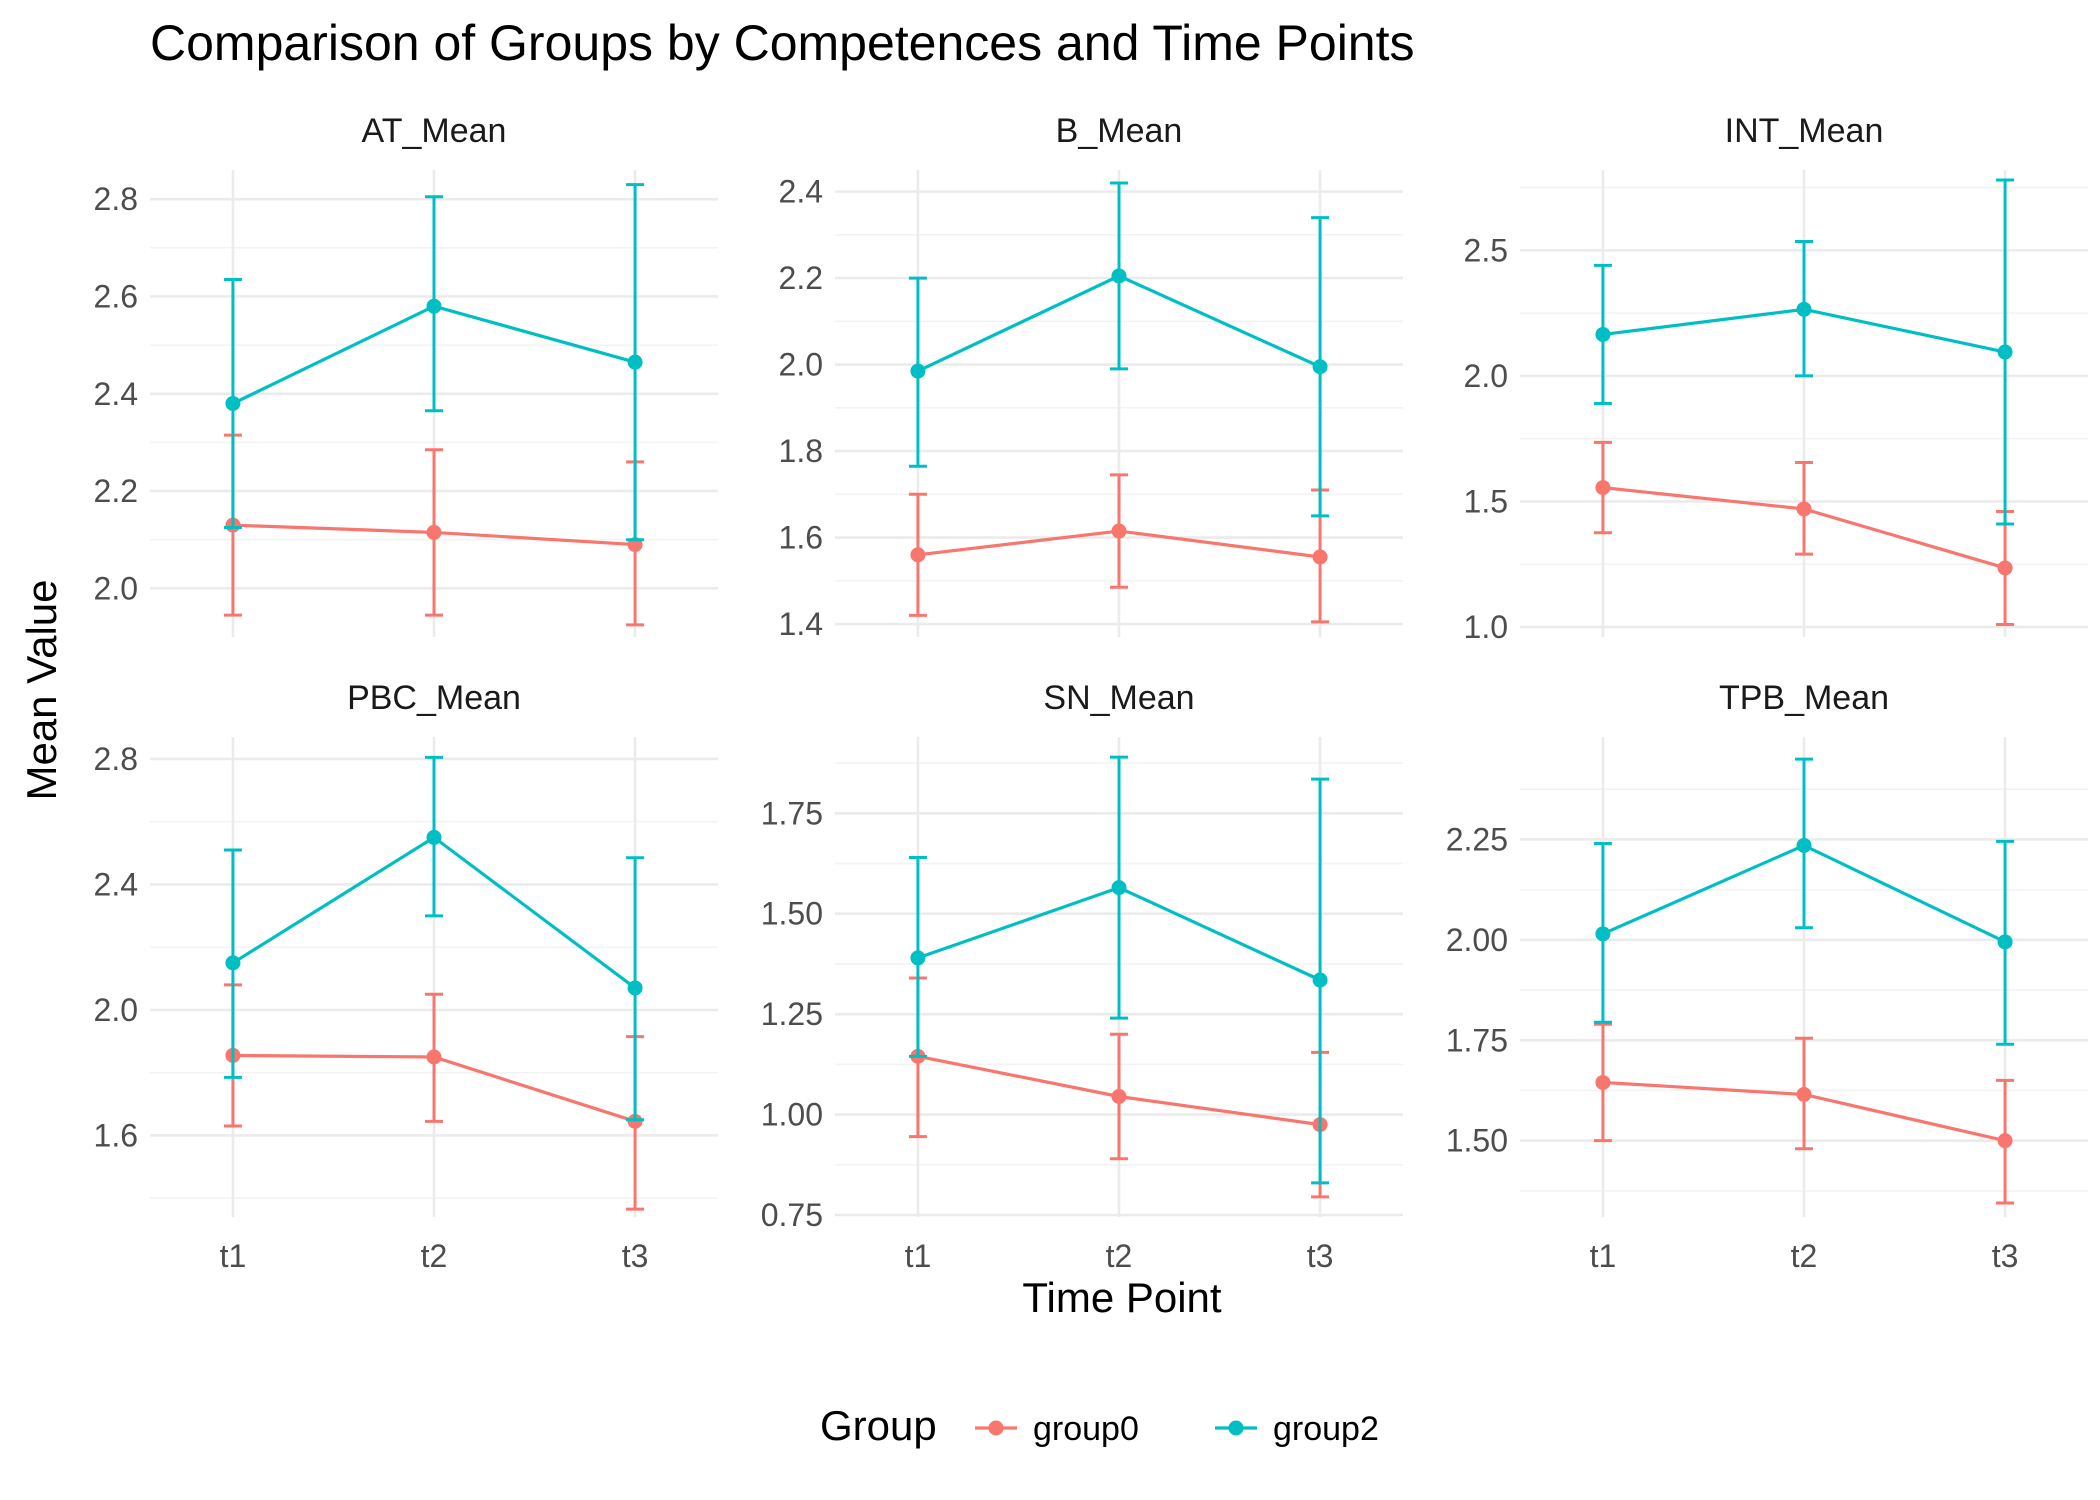  I want to click on y-tick-label: 1.4, so click(801, 624).